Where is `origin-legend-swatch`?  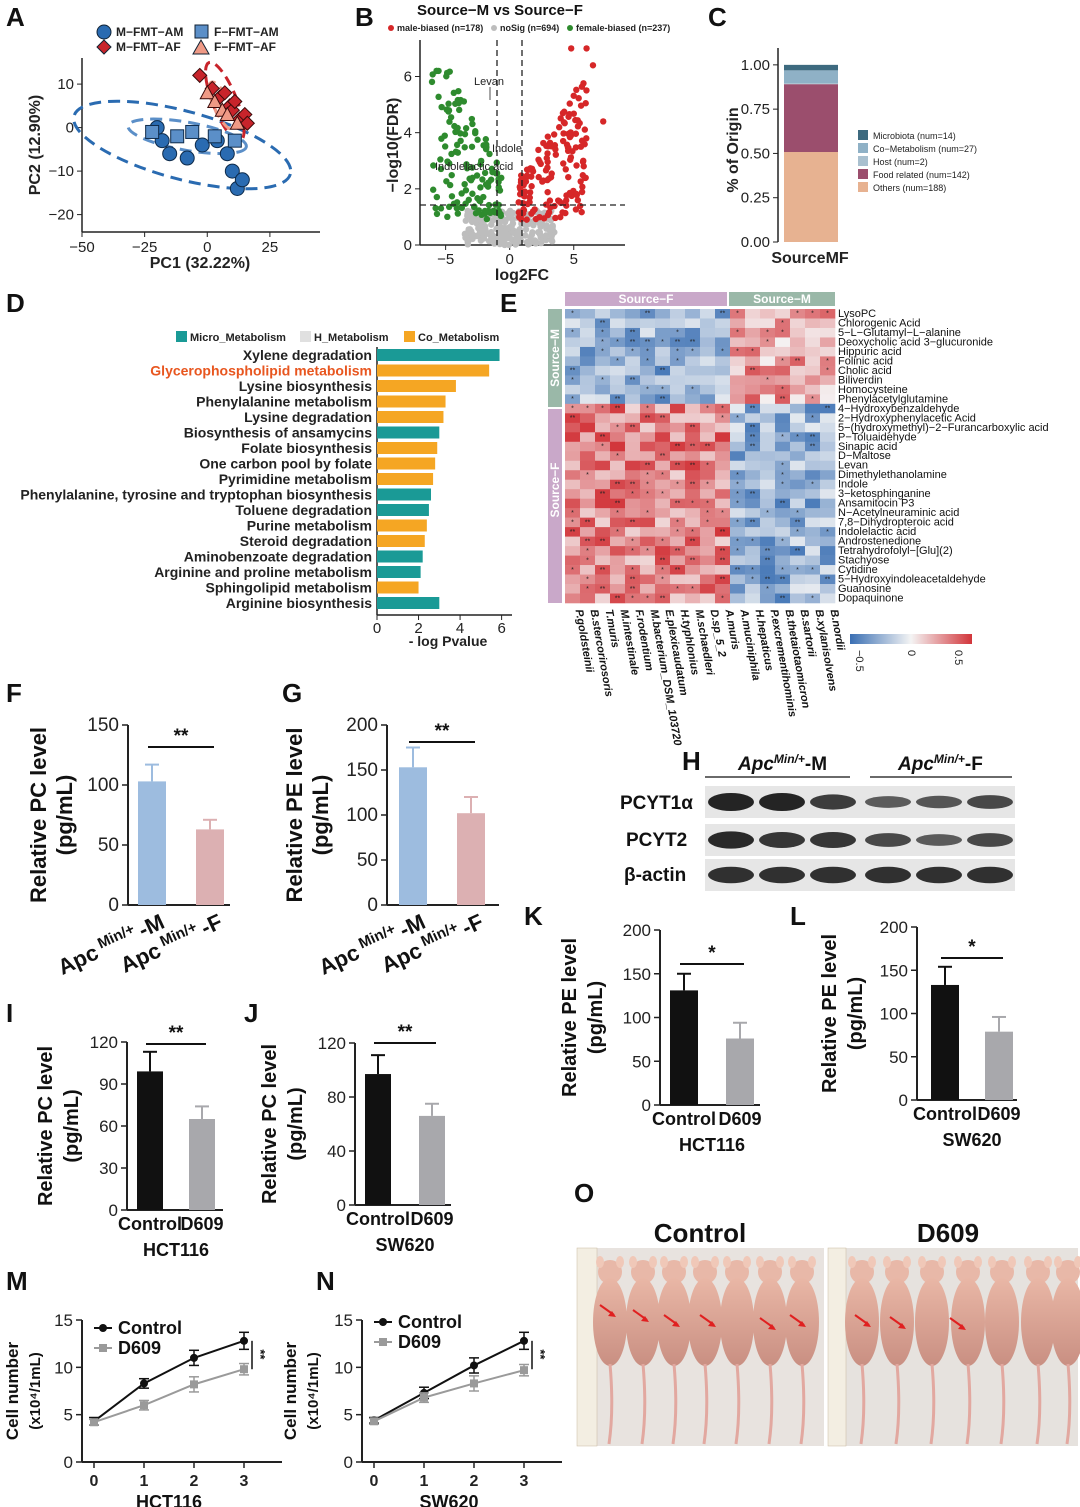 origin-legend-swatch is located at coordinates (863, 161).